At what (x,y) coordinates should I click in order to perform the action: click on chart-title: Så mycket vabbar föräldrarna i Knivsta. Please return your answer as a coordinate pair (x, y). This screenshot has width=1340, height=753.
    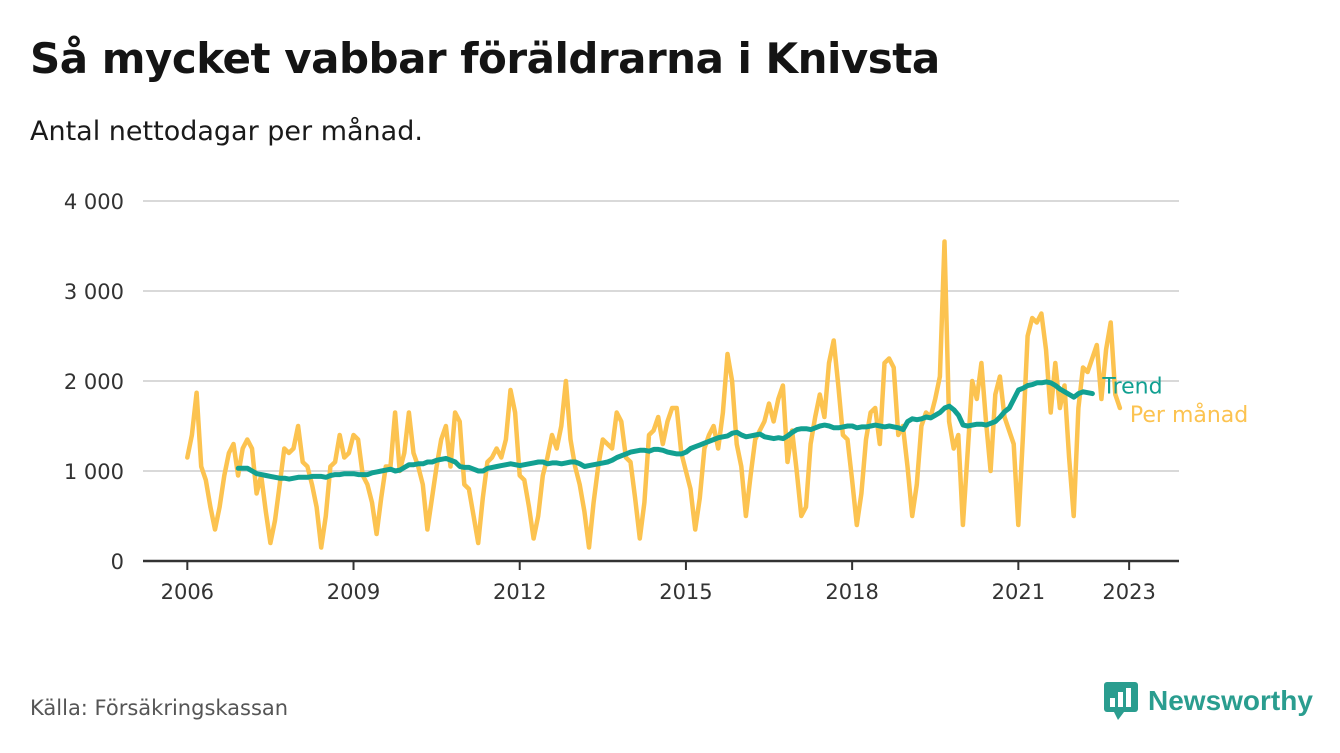
    Looking at the image, I should click on (485, 58).